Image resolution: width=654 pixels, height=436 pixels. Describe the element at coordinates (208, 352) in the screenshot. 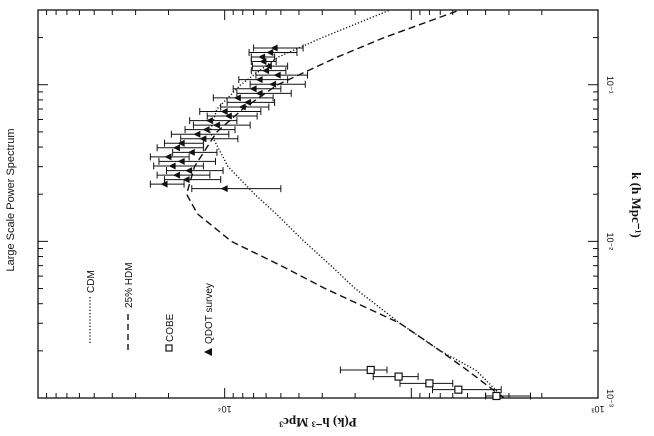

I see `legend-qdot-marker` at that location.